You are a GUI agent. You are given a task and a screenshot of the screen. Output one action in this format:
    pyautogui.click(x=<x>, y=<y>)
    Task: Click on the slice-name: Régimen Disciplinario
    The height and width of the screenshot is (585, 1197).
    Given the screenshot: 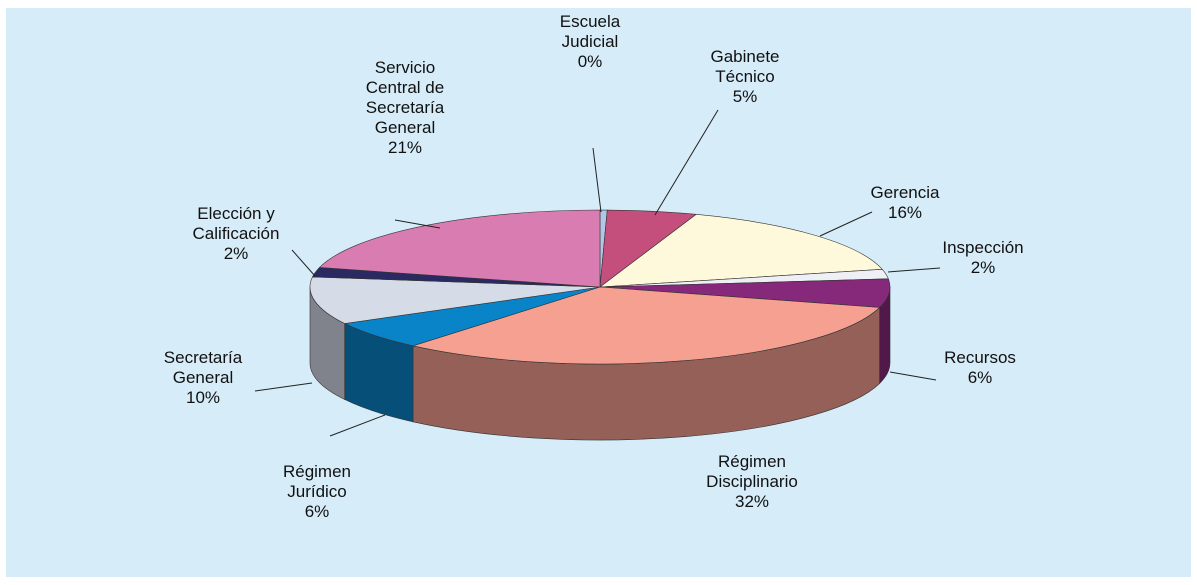 What is the action you would take?
    pyautogui.click(x=752, y=471)
    